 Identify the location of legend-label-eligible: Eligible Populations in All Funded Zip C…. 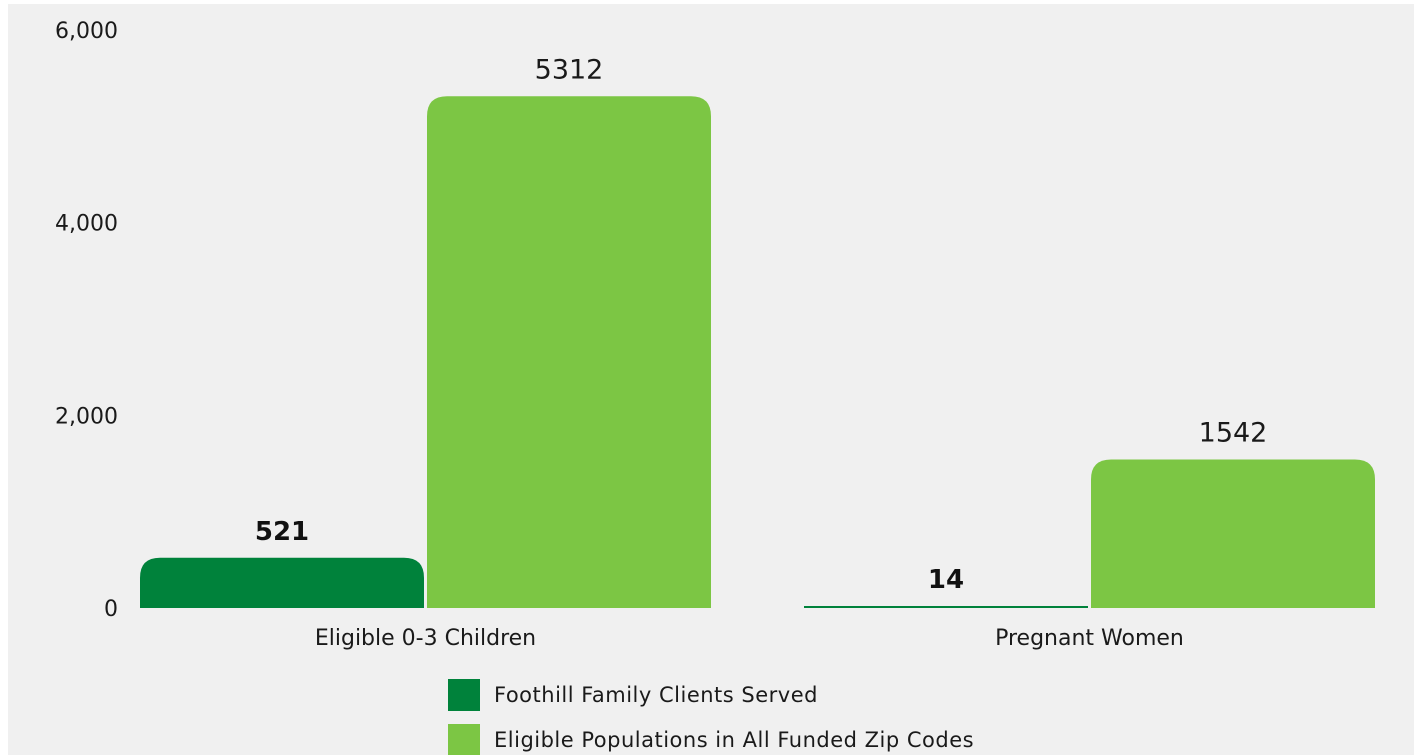
(734, 740).